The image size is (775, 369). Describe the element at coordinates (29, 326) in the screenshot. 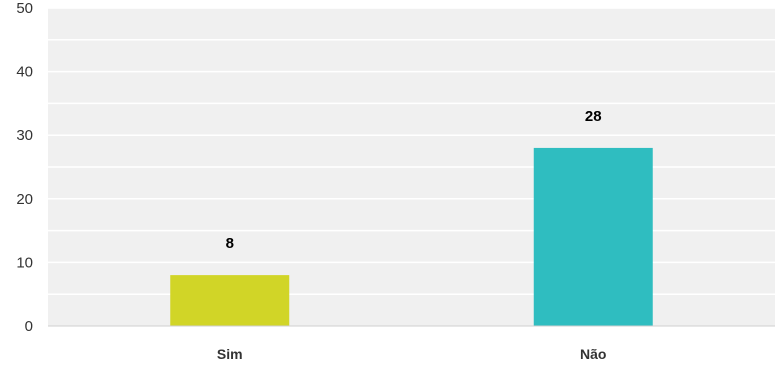

I see `y-tick-label: 0` at that location.